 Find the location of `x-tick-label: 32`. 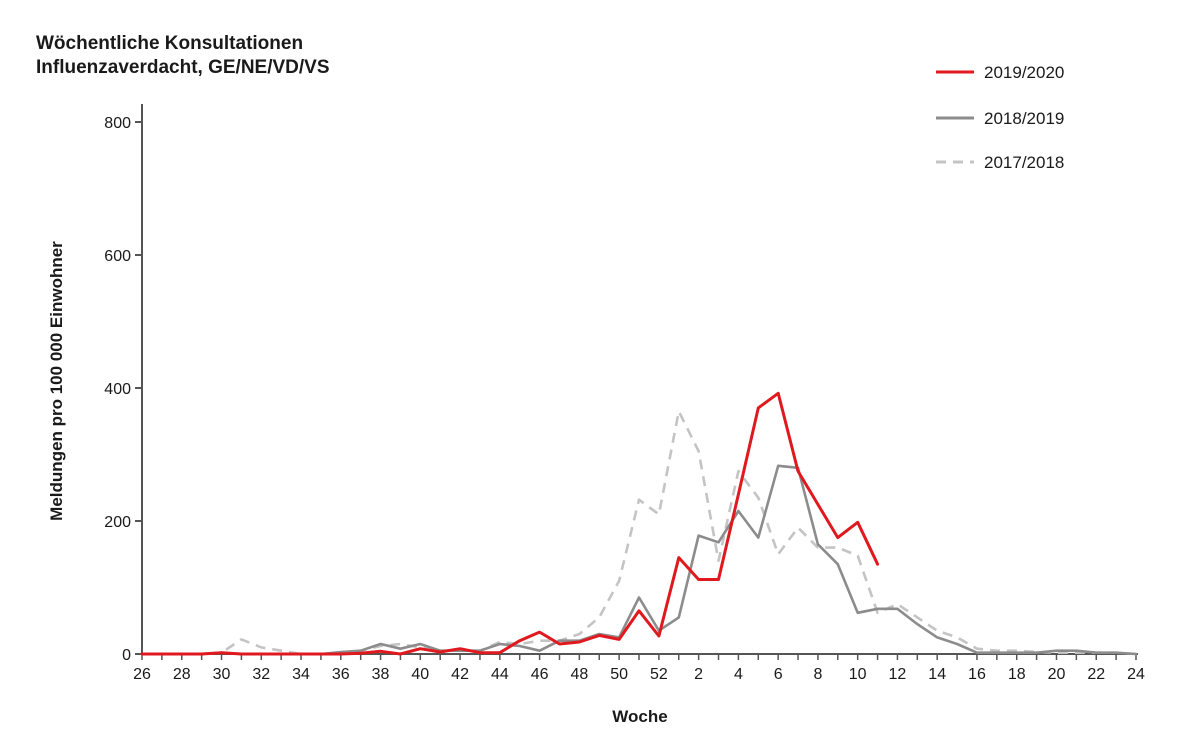

x-tick-label: 32 is located at coordinates (261, 674).